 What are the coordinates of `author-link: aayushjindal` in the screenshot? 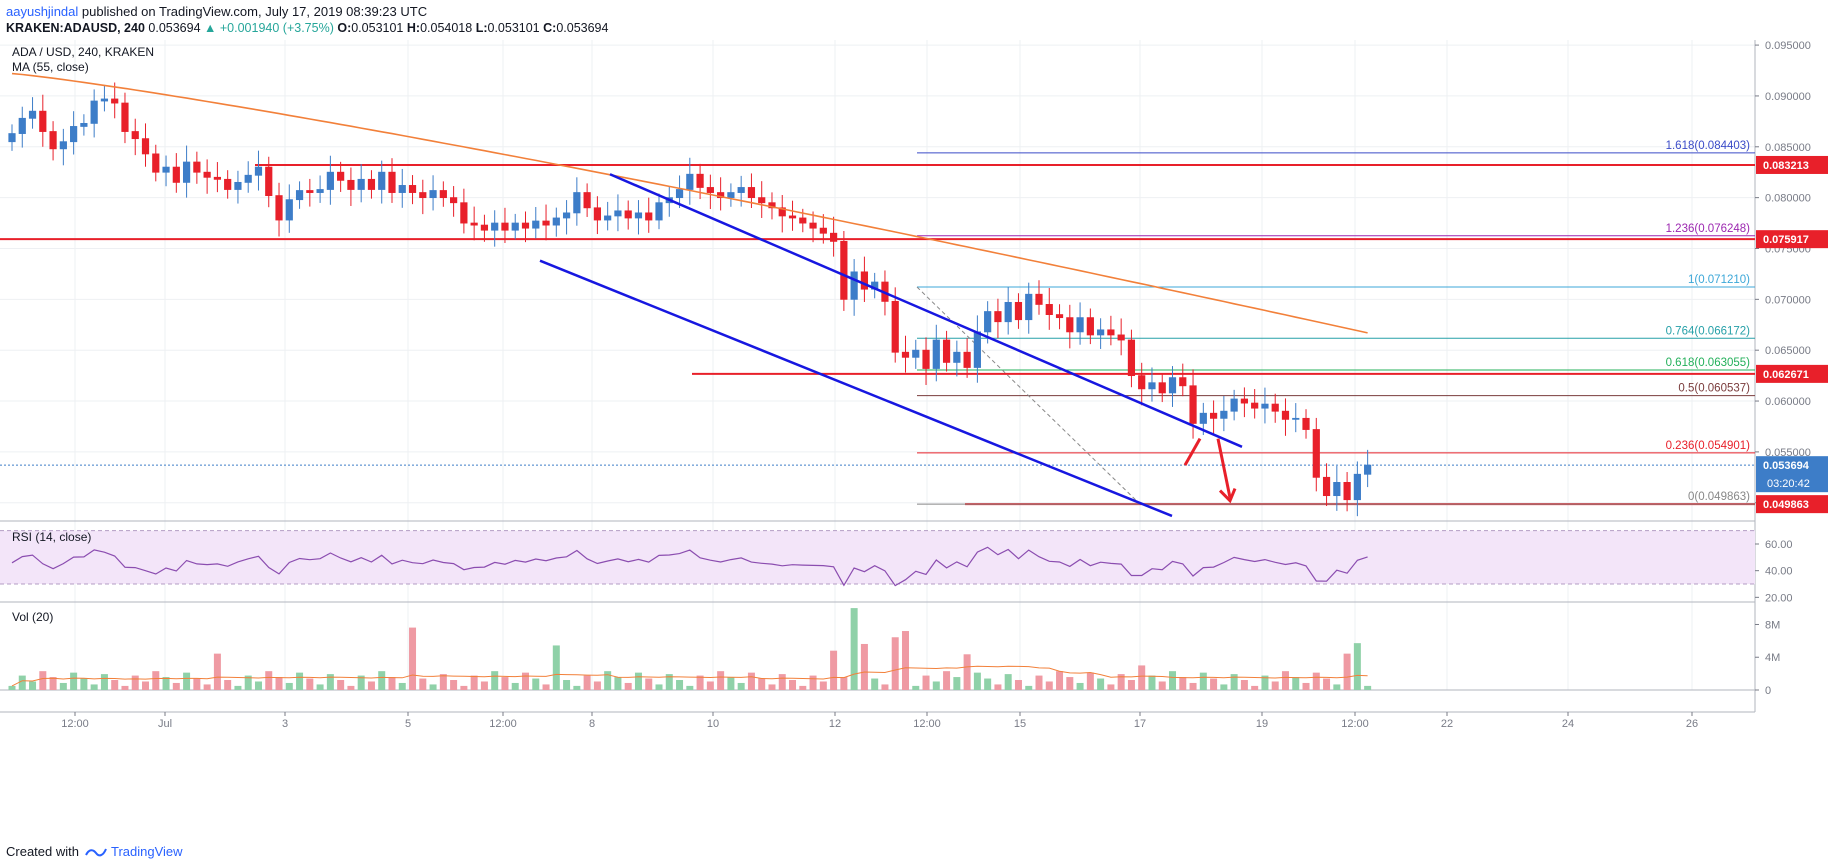 It's located at (42, 11).